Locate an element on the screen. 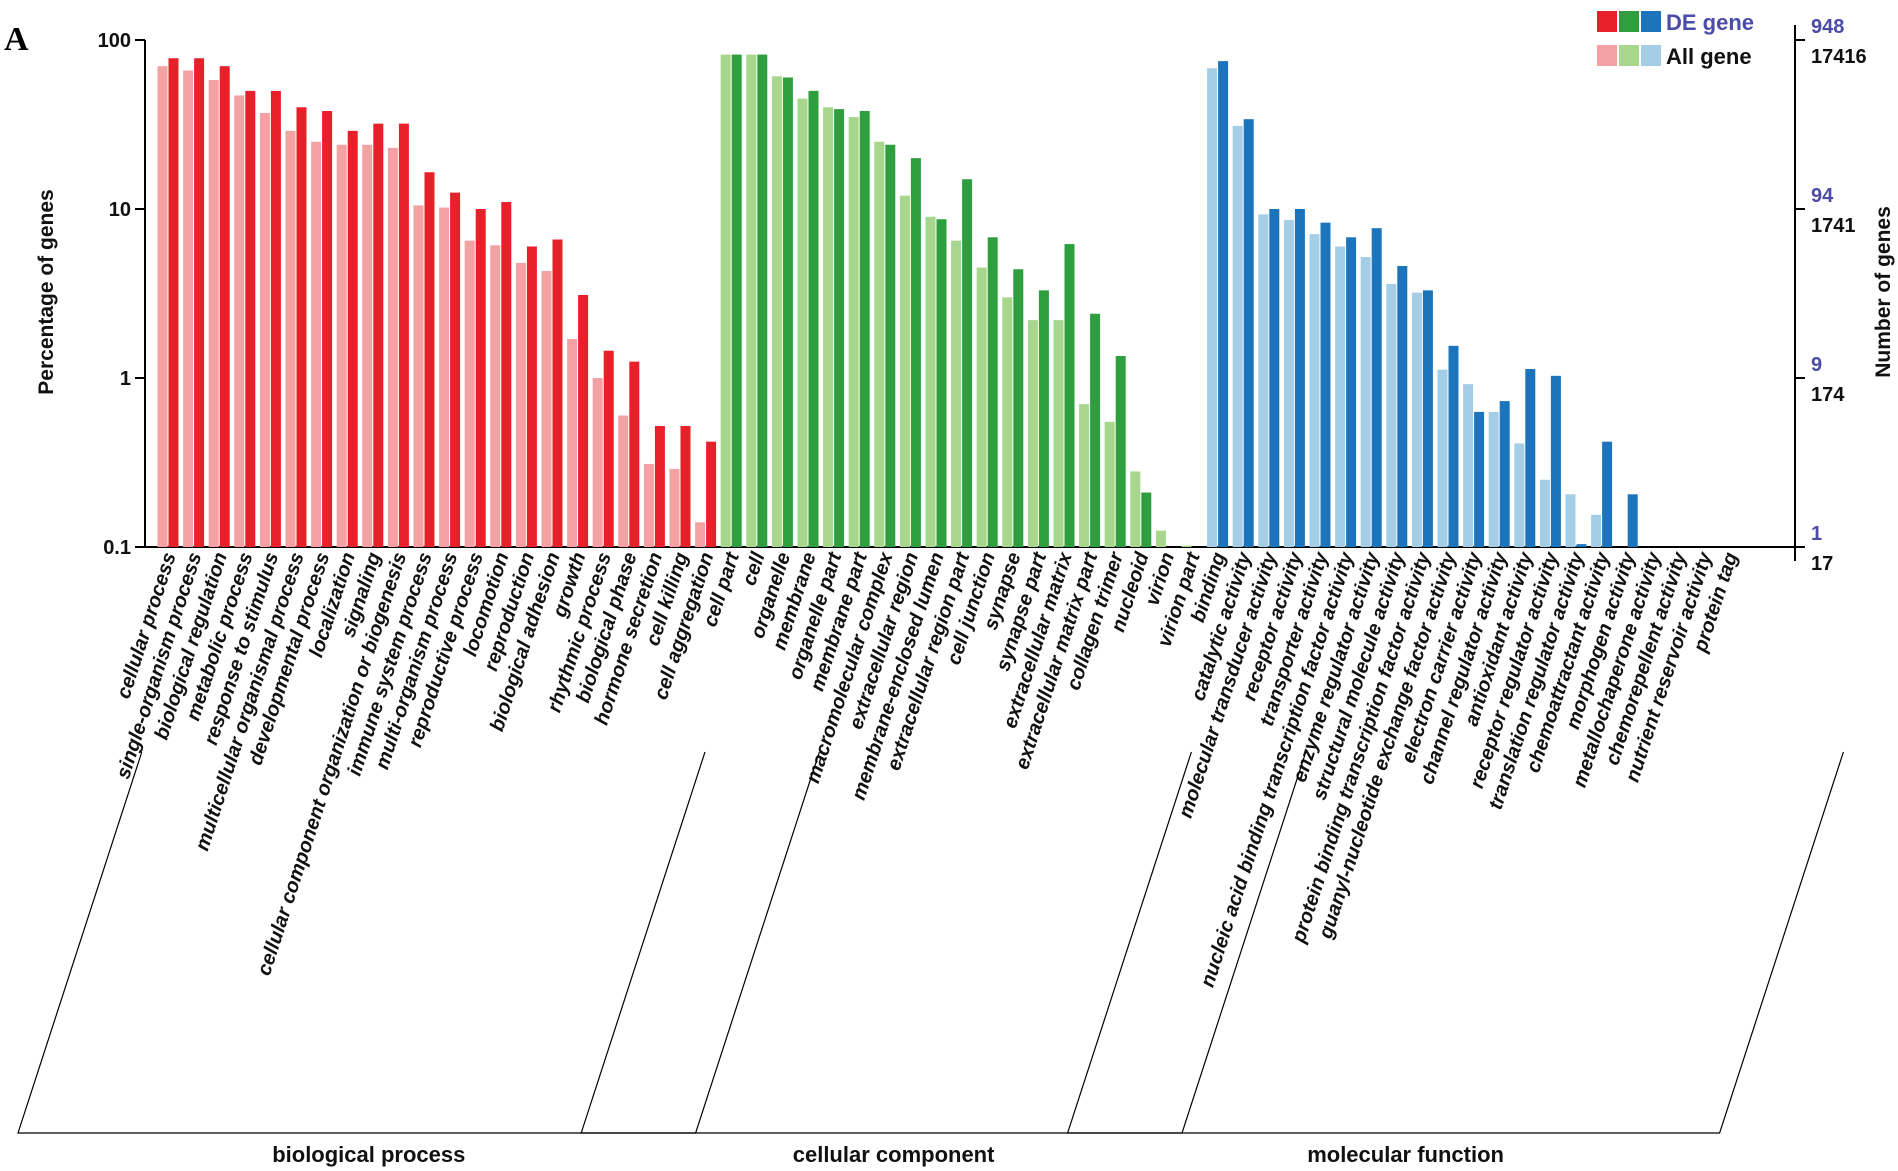 The image size is (1898, 1171). bar-de-membrane is located at coordinates (813, 318).